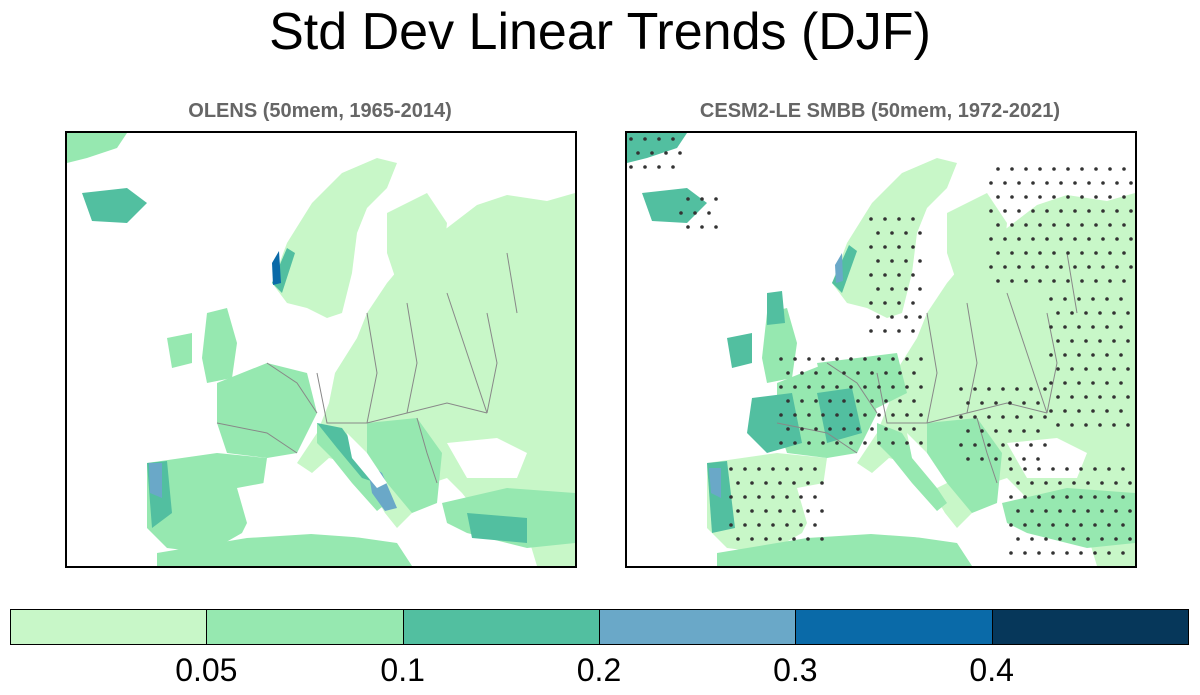 The width and height of the screenshot is (1200, 695). What do you see at coordinates (715, 483) in the screenshot?
I see `trend-iberia-peak` at bounding box center [715, 483].